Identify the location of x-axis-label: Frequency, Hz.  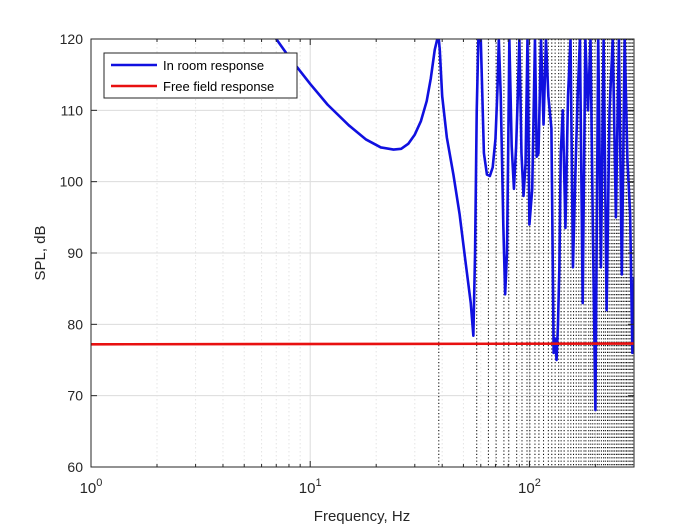
(362, 516).